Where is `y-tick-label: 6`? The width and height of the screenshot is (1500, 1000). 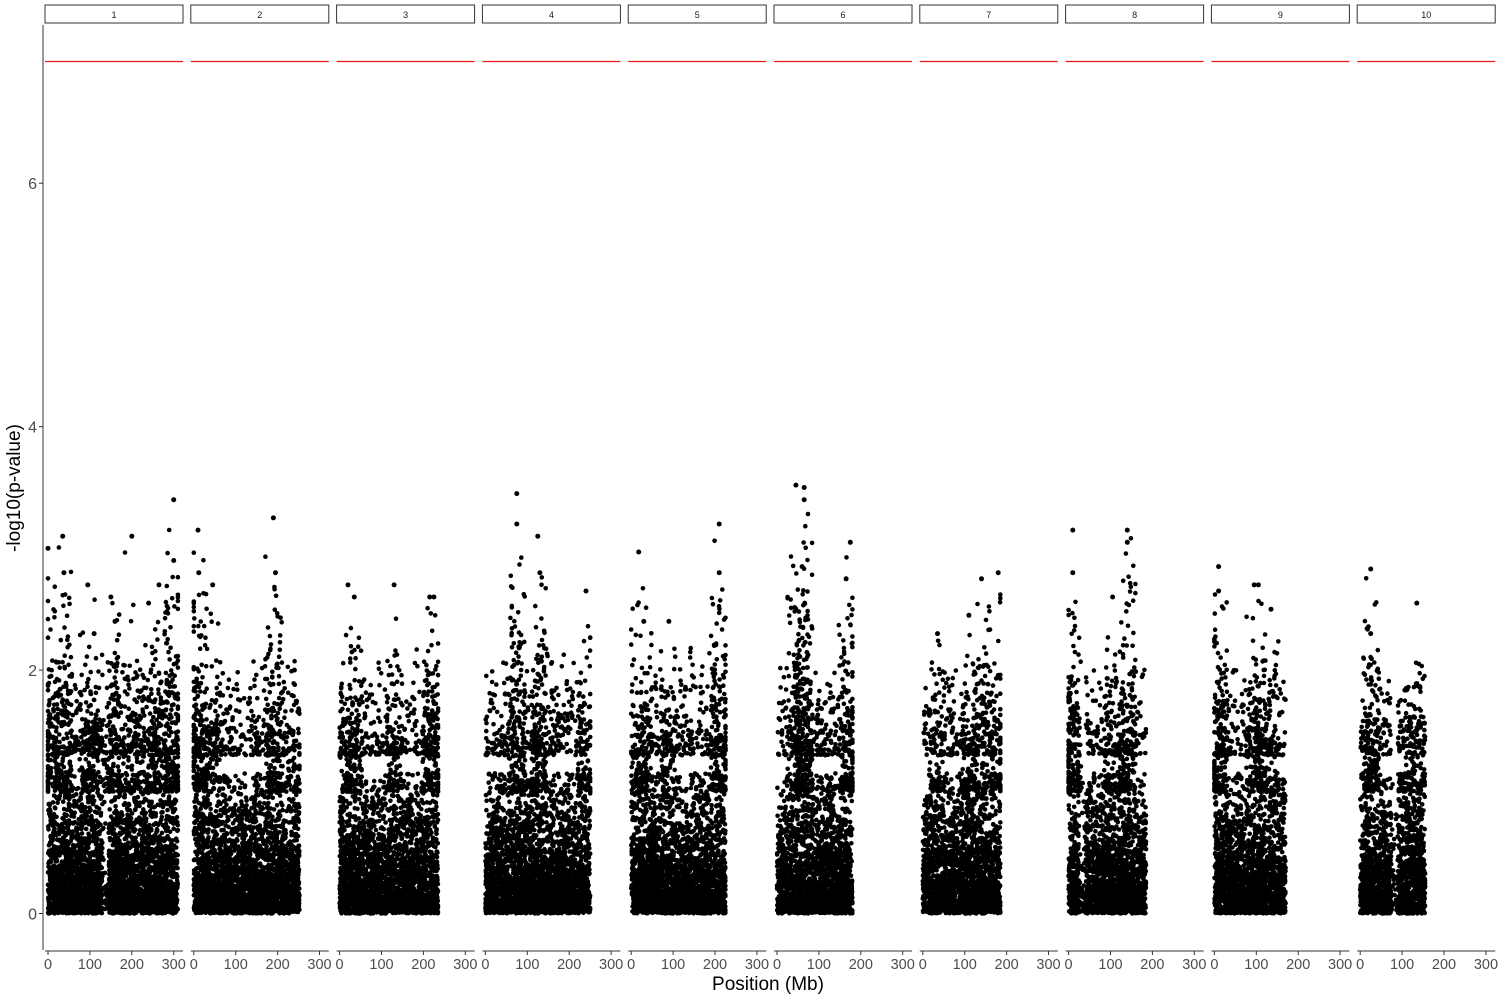
y-tick-label: 6 is located at coordinates (32, 184).